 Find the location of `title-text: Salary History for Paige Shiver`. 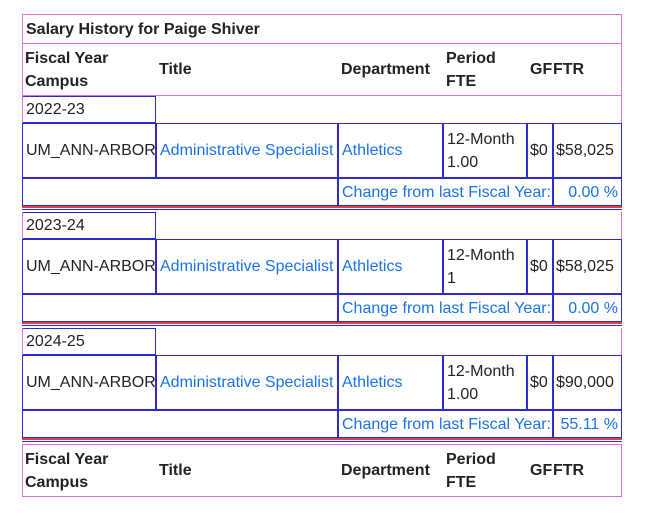

title-text: Salary History for Paige Shiver is located at coordinates (143, 29).